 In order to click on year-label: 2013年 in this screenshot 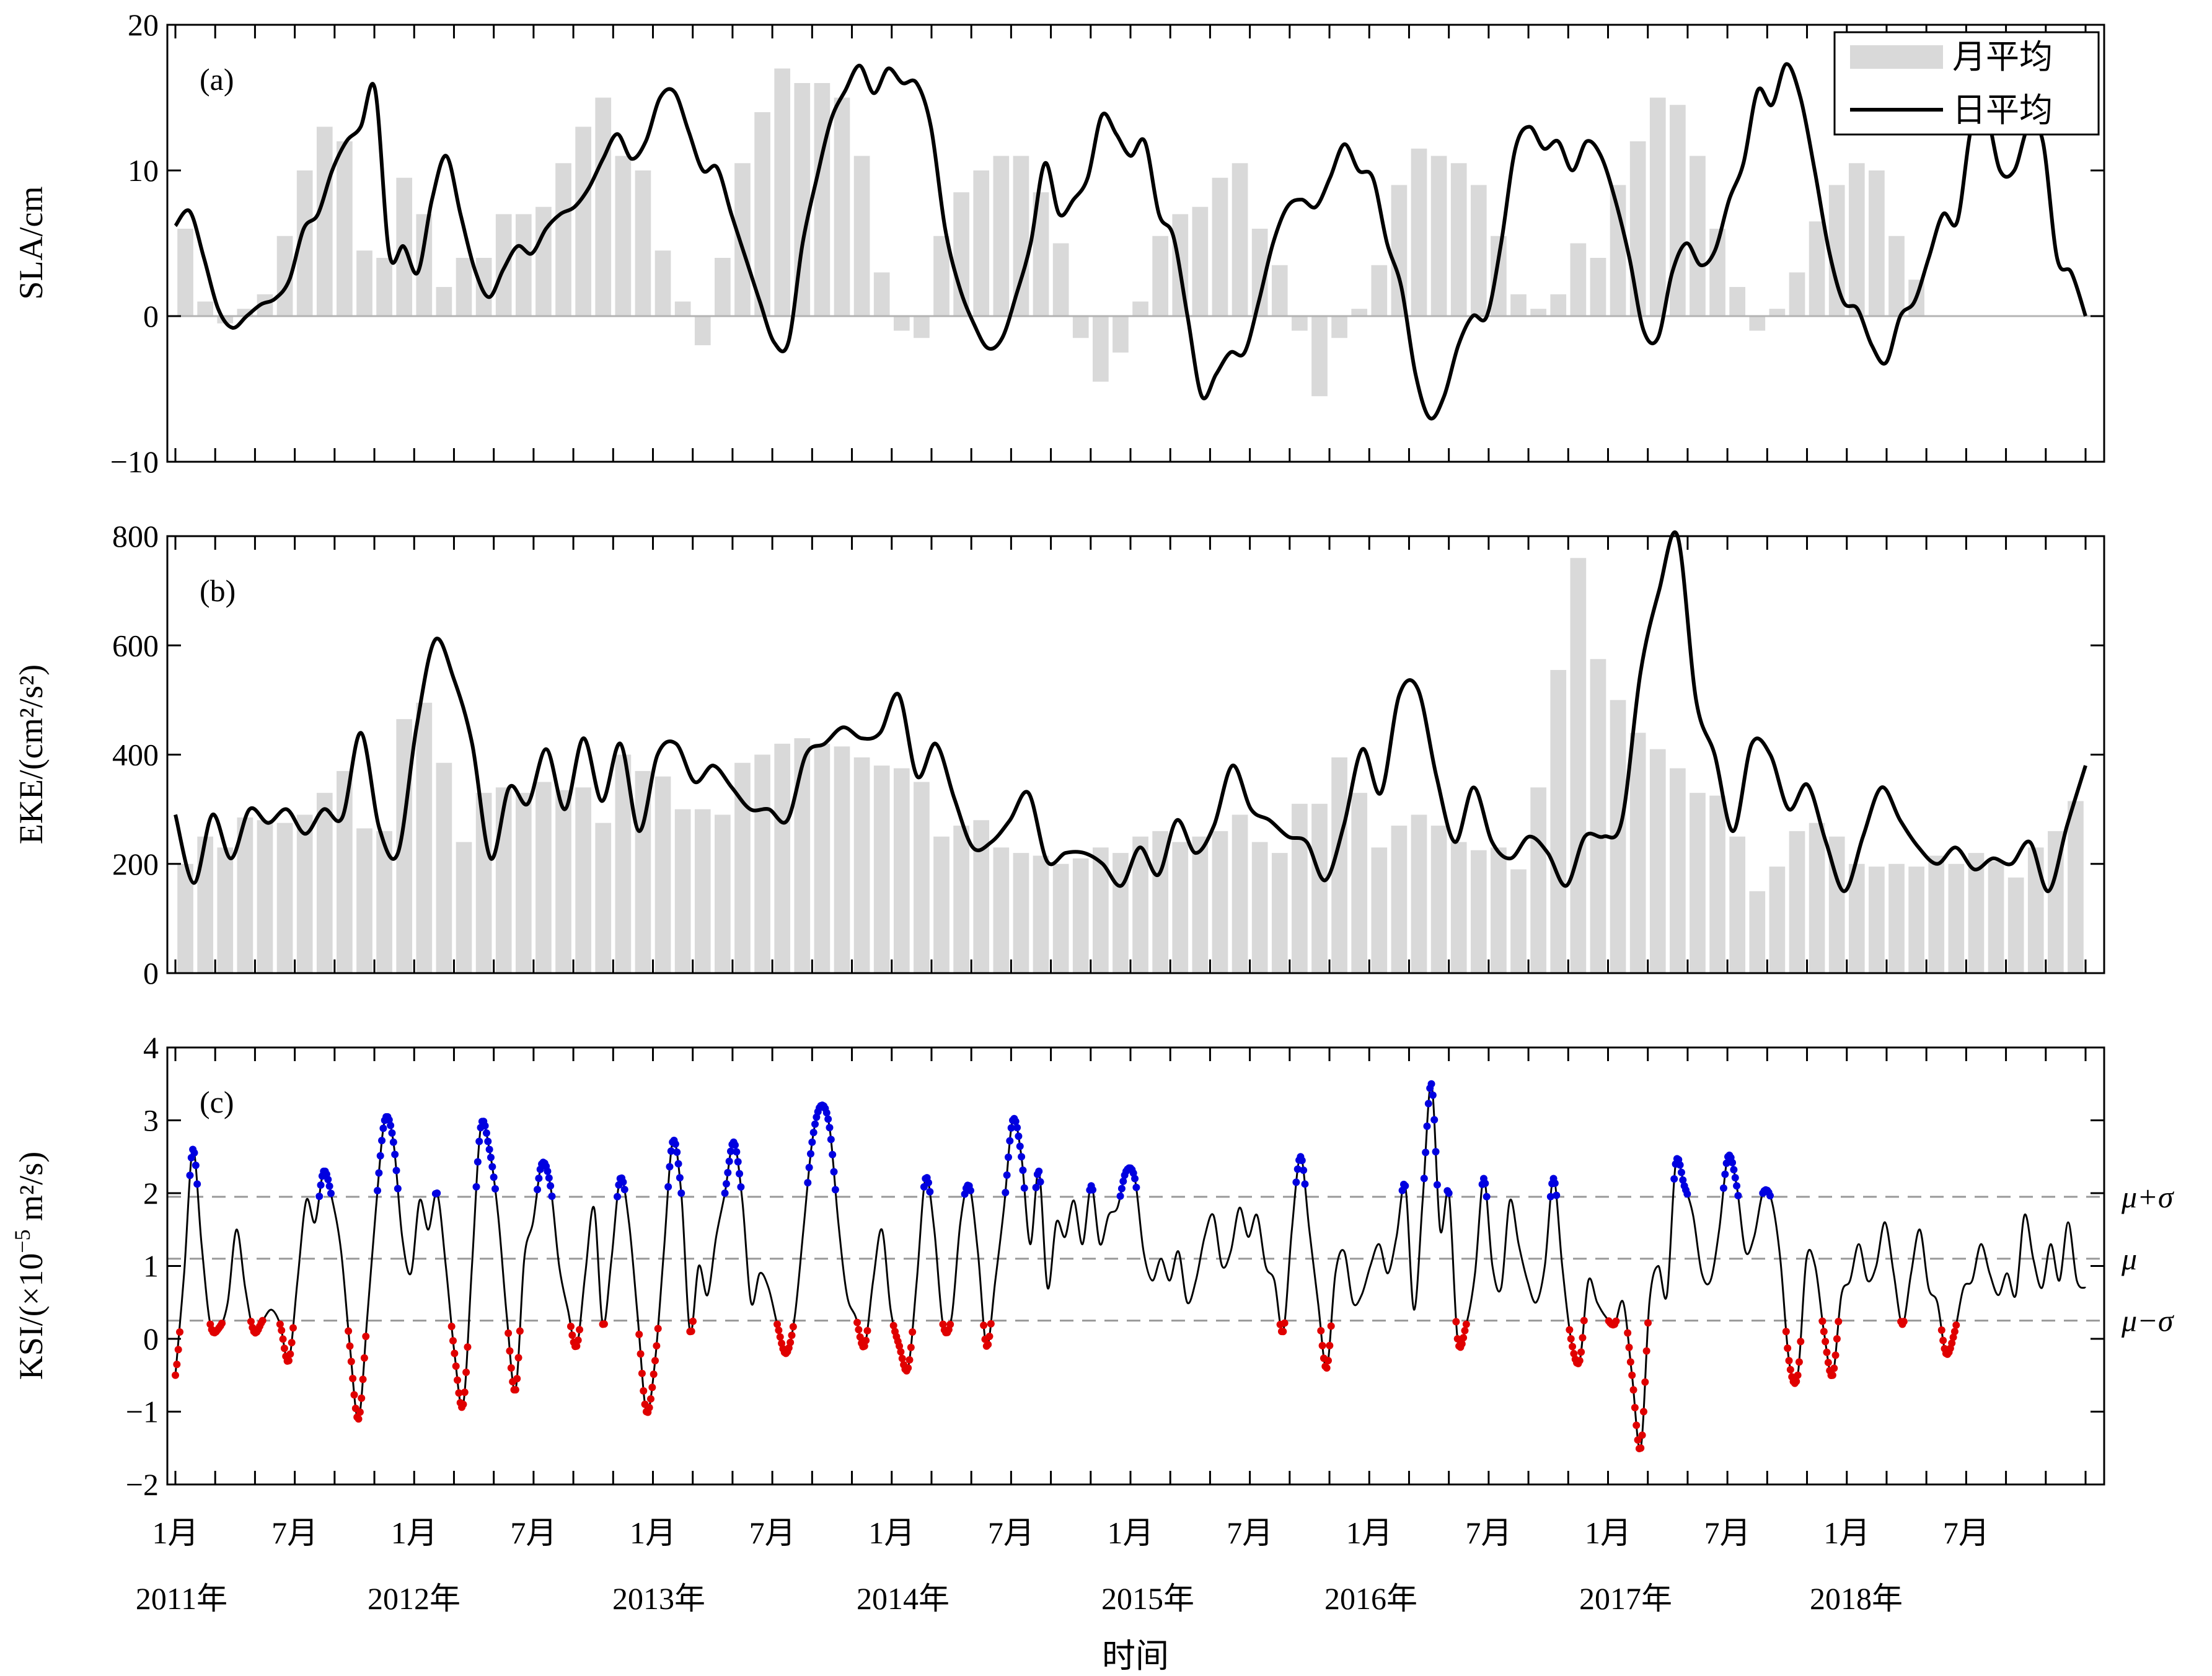, I will do `click(658, 1598)`.